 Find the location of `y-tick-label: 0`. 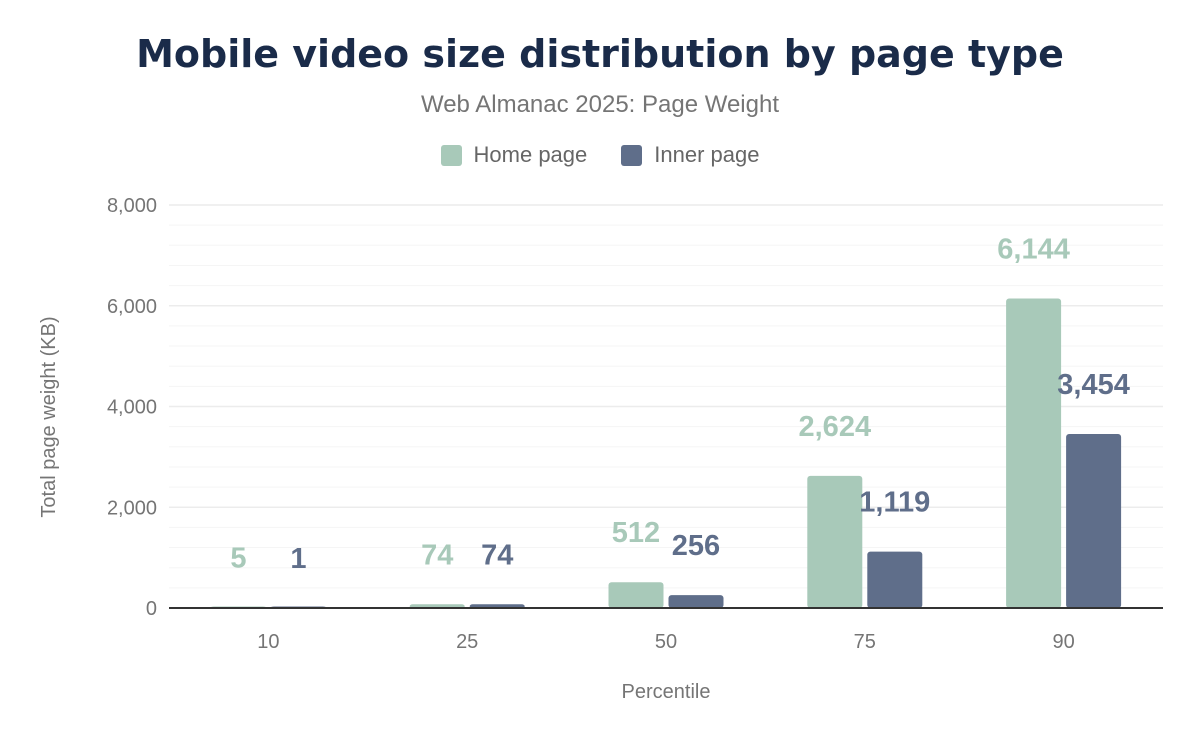

y-tick-label: 0 is located at coordinates (151, 609).